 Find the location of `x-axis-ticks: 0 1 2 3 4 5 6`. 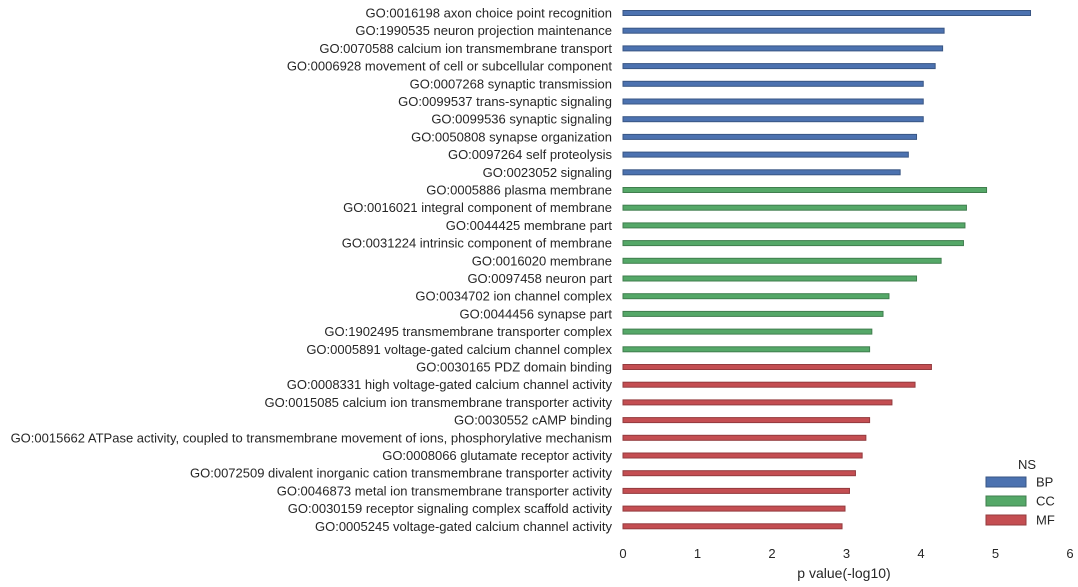

x-axis-ticks: 0 1 2 3 4 5 6 is located at coordinates (846, 553).